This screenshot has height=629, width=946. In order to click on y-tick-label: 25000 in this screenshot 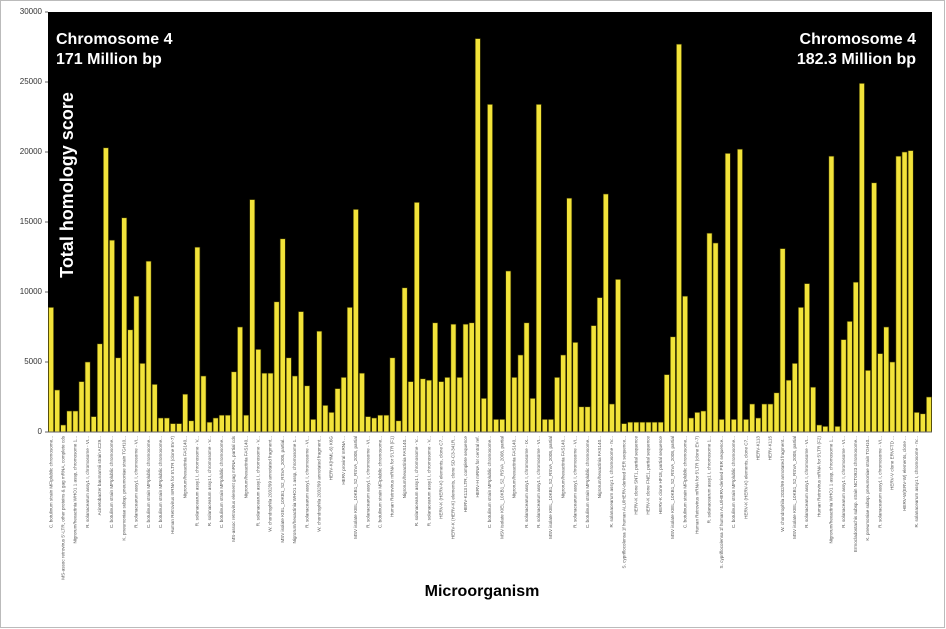, I will do `click(31, 81)`.